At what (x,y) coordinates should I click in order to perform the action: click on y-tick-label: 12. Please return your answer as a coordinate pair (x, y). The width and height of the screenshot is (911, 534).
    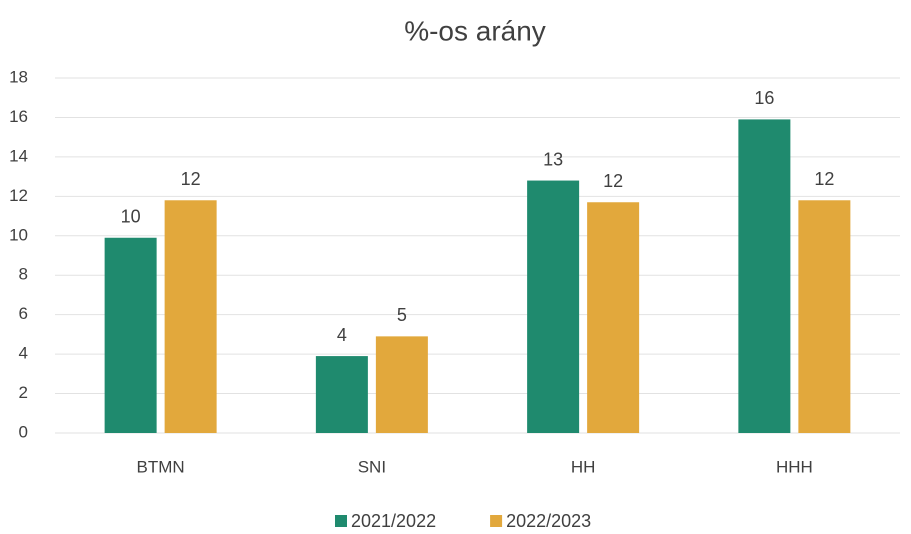
    Looking at the image, I should click on (18, 195).